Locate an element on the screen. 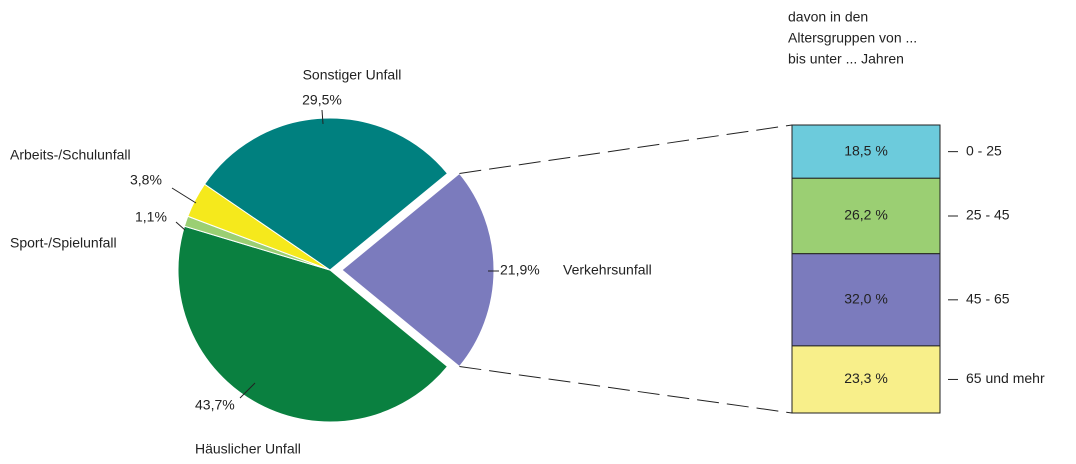 The width and height of the screenshot is (1076, 464). category-label: 45 - 65 is located at coordinates (988, 299).